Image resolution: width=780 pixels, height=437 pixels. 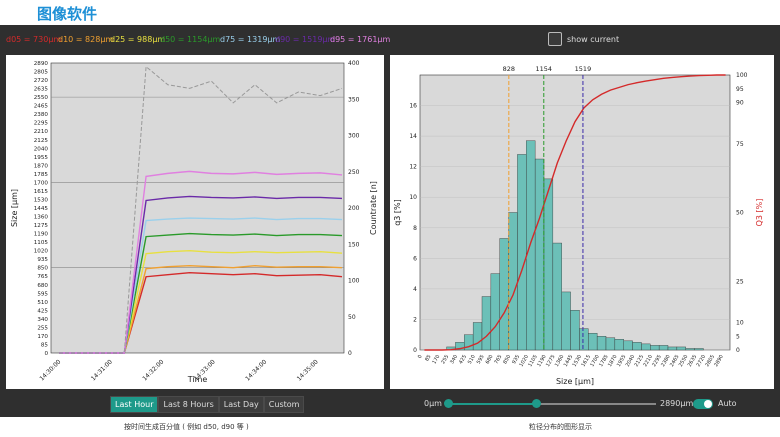 What do you see at coordinates (727, 403) in the screenshot?
I see `auto-label: Auto` at bounding box center [727, 403].